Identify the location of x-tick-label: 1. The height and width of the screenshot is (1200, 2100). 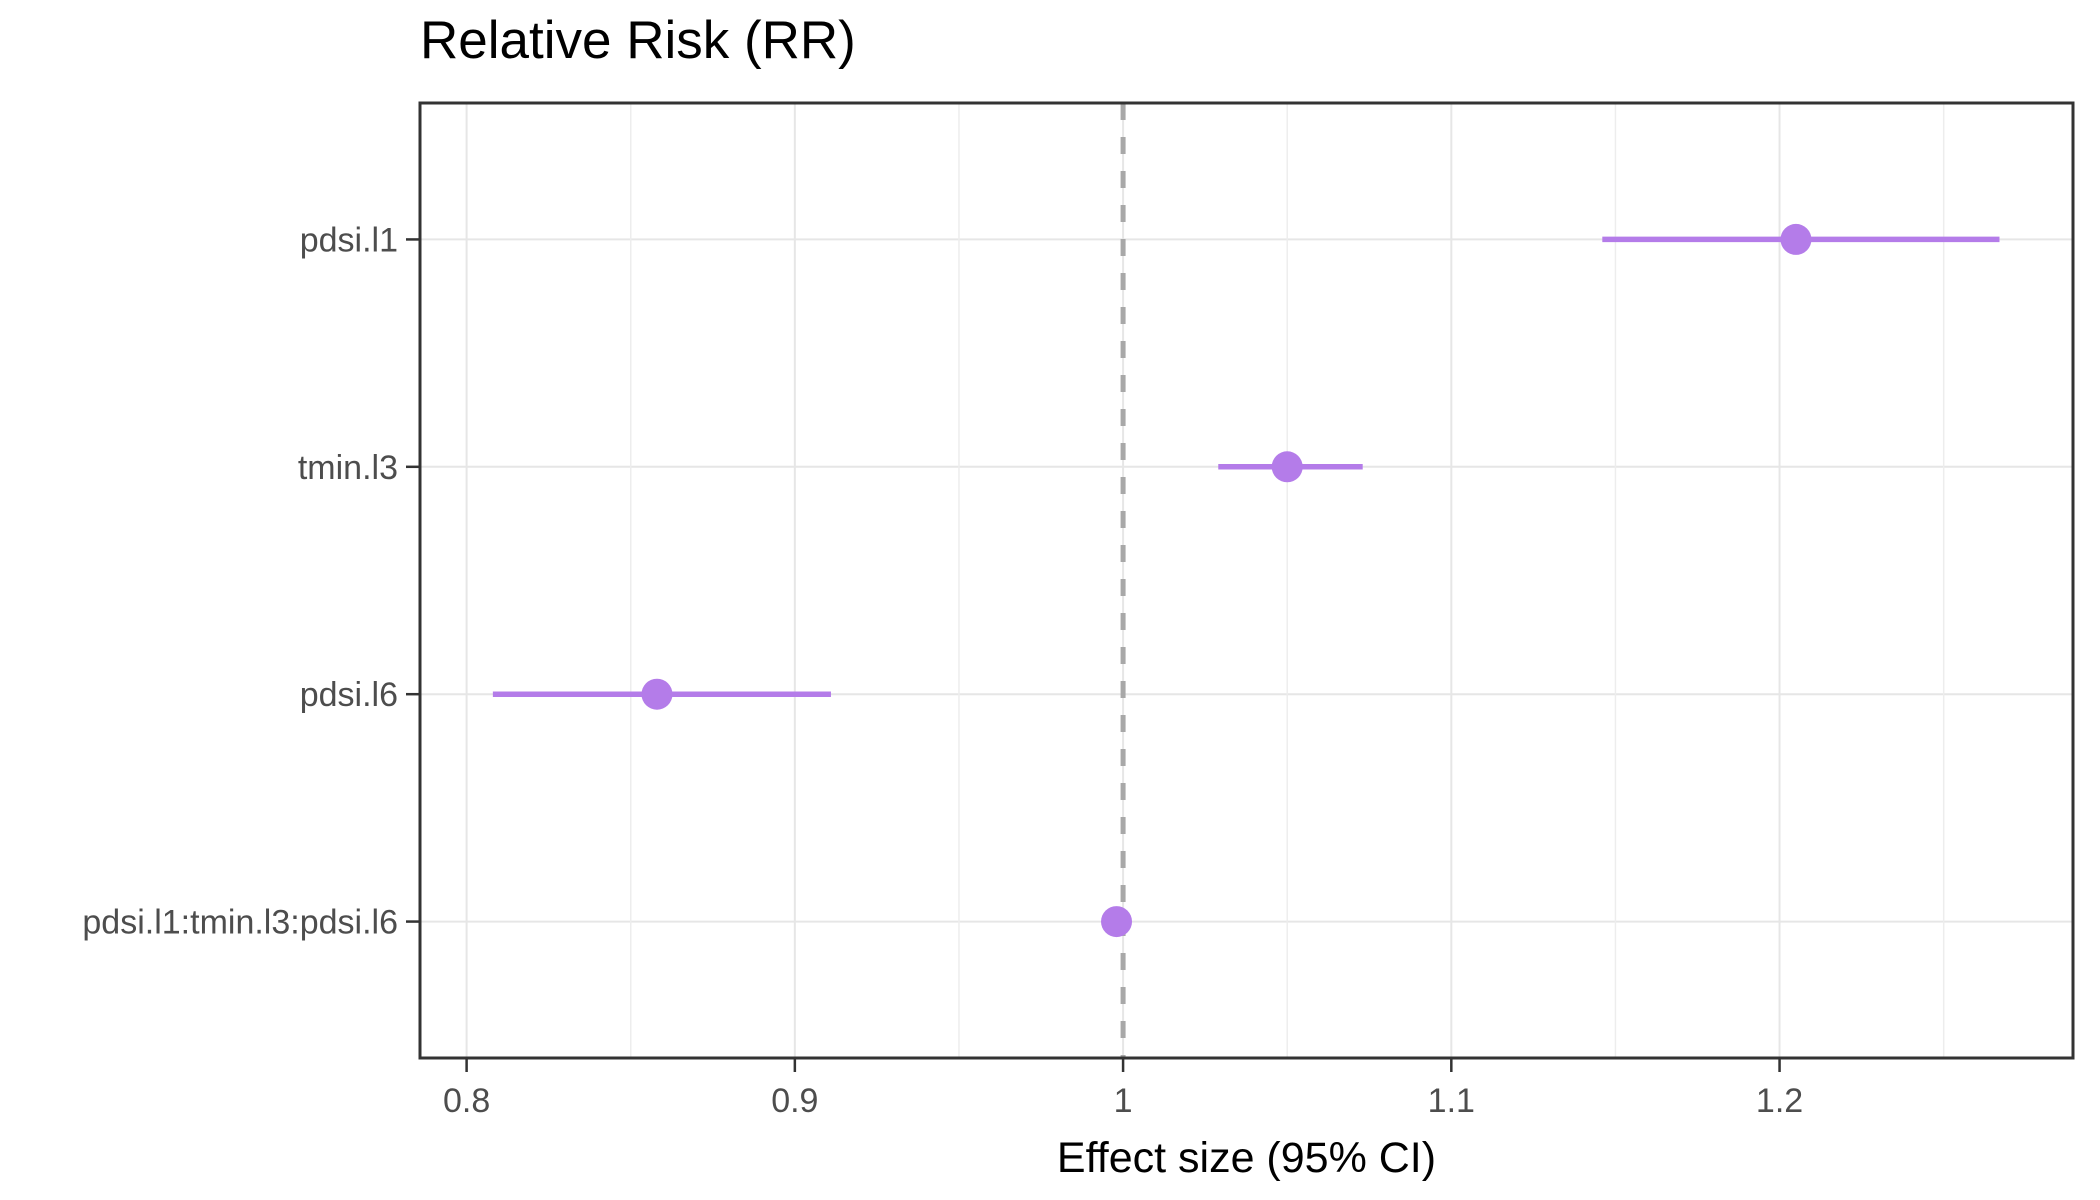
(1123, 1101).